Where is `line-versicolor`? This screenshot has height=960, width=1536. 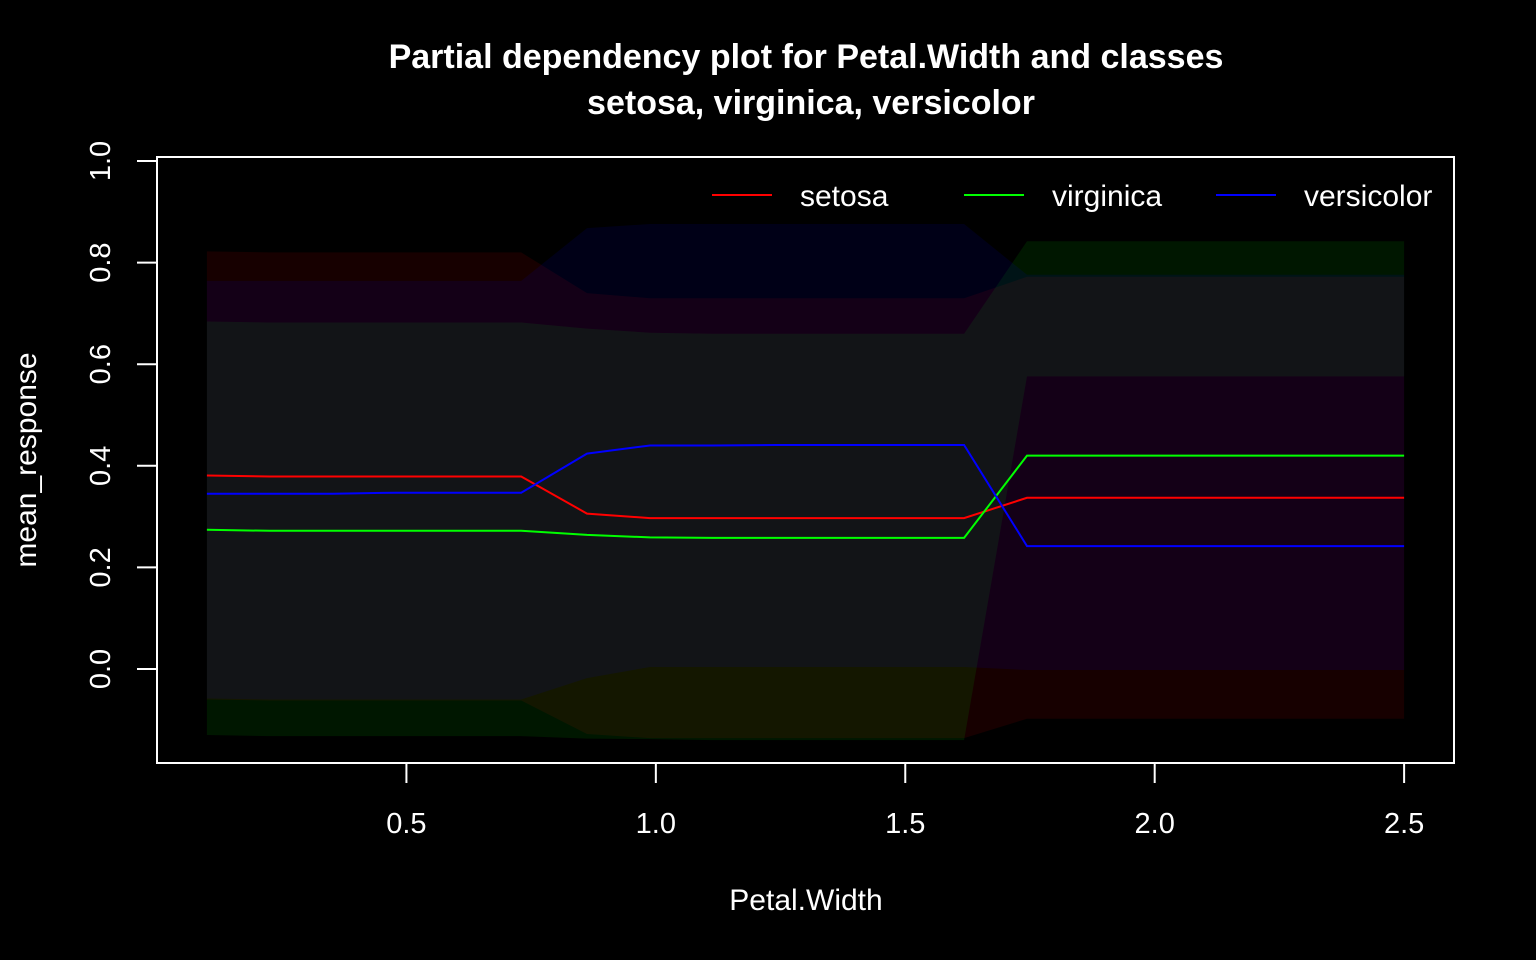
line-versicolor is located at coordinates (805, 496).